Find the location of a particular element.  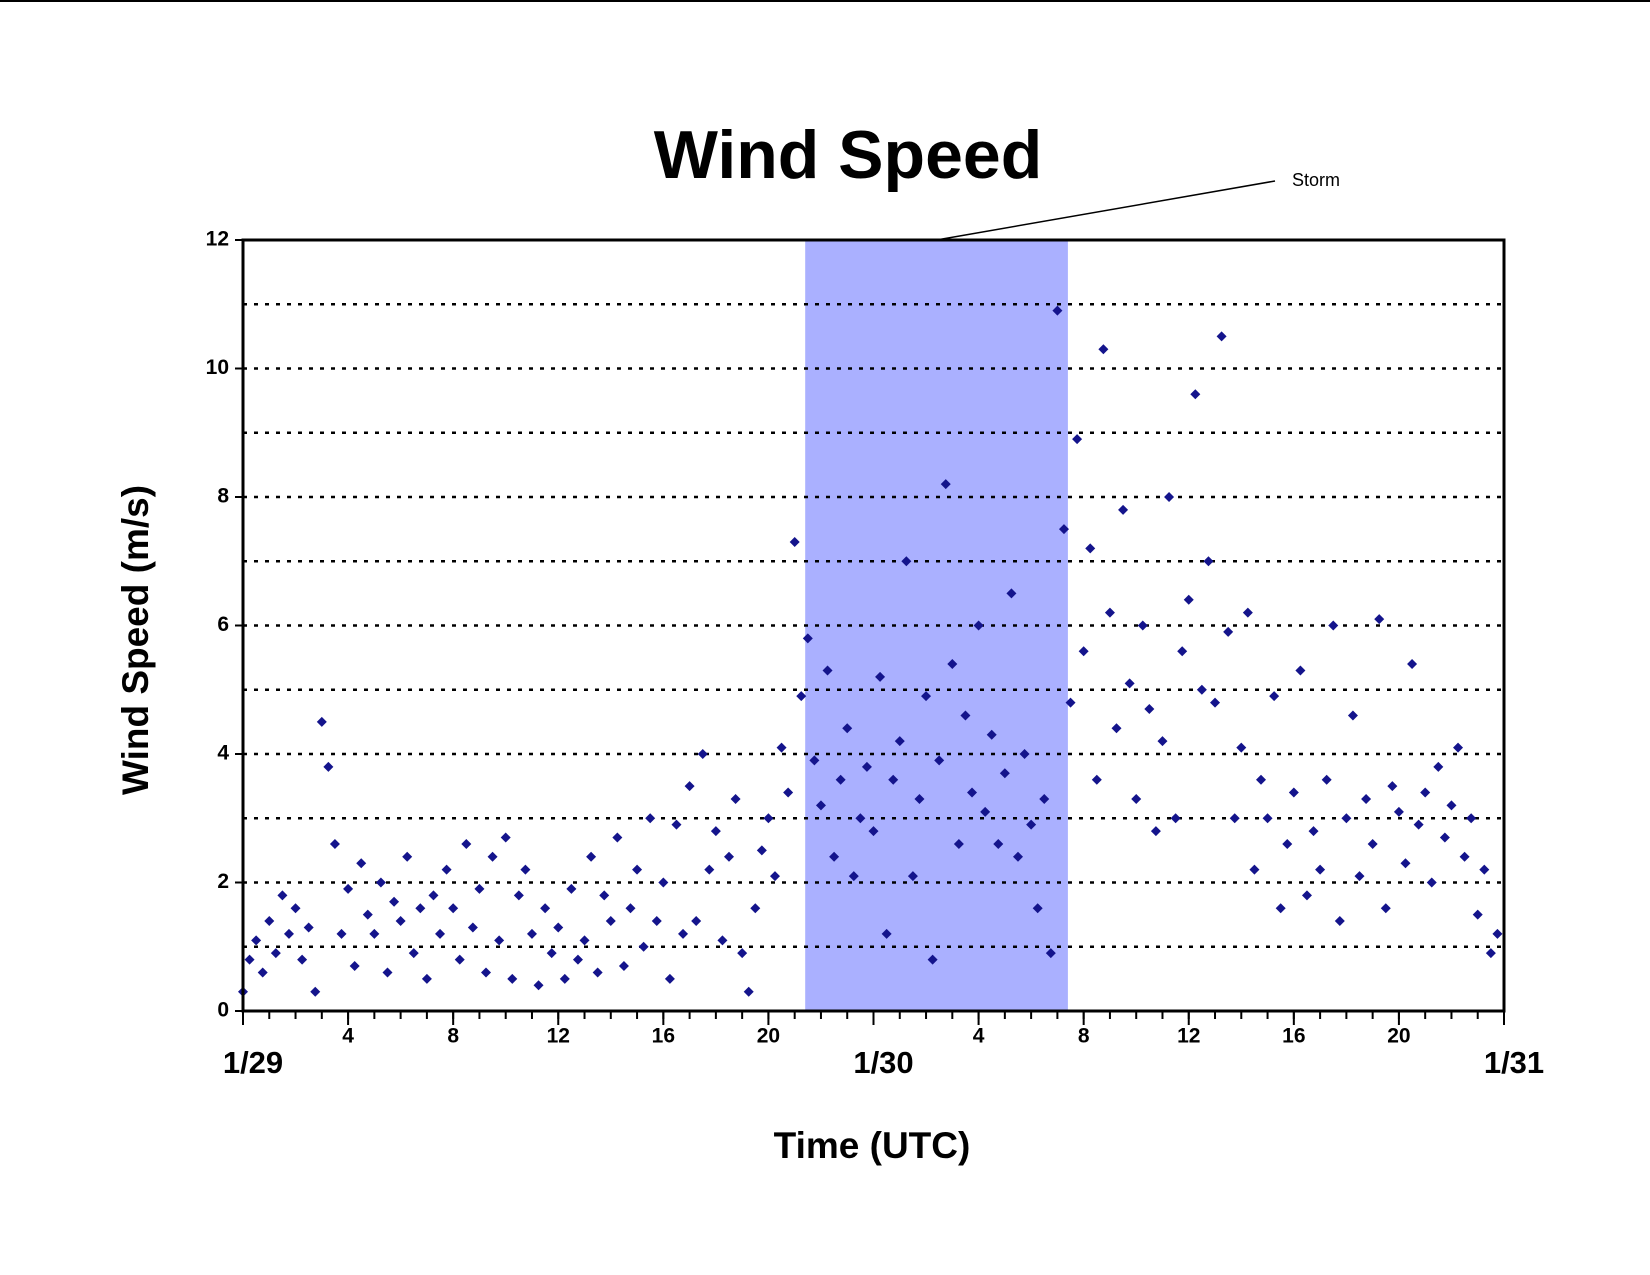

y-tick-label: 6 is located at coordinates (223, 624).